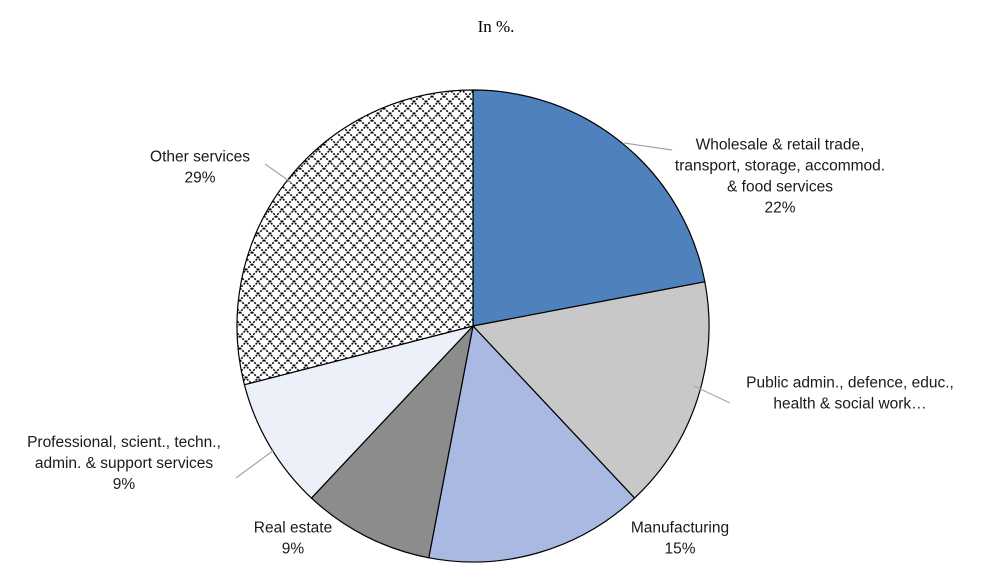 Image resolution: width=992 pixels, height=571 pixels. What do you see at coordinates (779, 208) in the screenshot?
I see `slice-value-label: 22%` at bounding box center [779, 208].